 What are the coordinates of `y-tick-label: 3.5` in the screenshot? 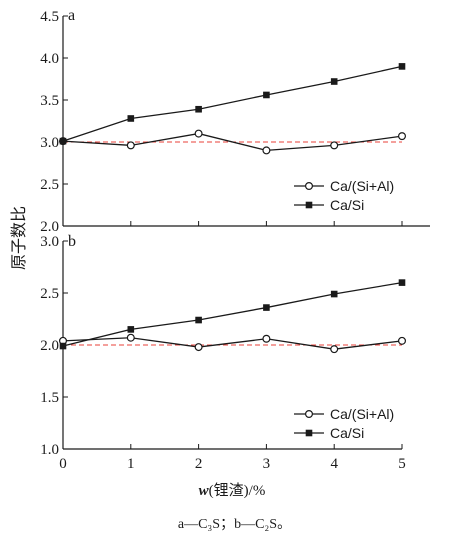 It's located at (49, 101).